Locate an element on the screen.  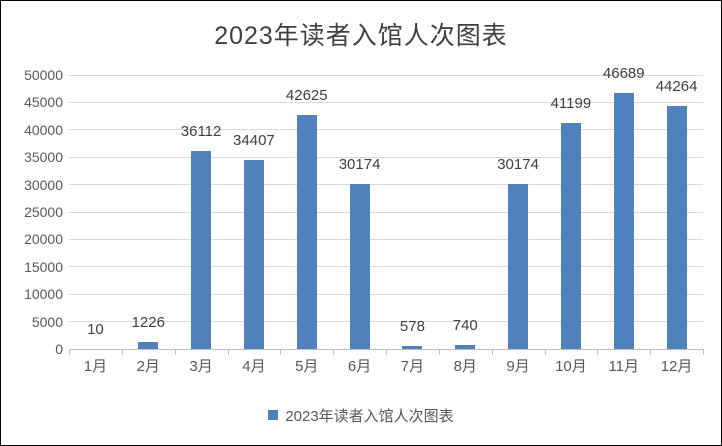
x-axis-category-label: 11月 is located at coordinates (624, 366).